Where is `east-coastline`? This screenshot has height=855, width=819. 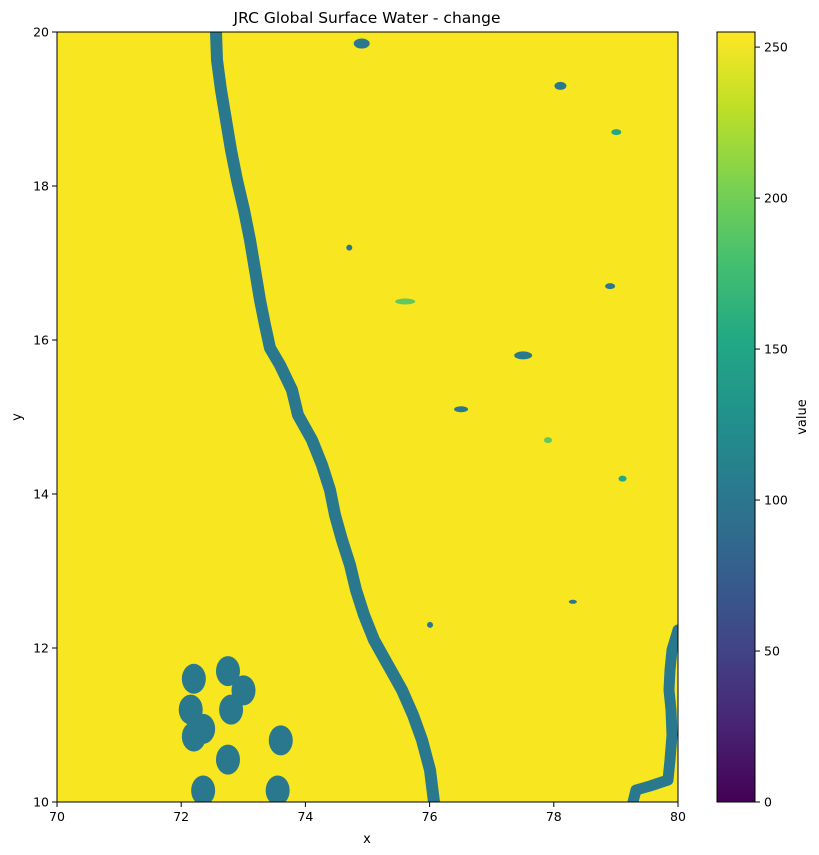 east-coastline is located at coordinates (652, 713).